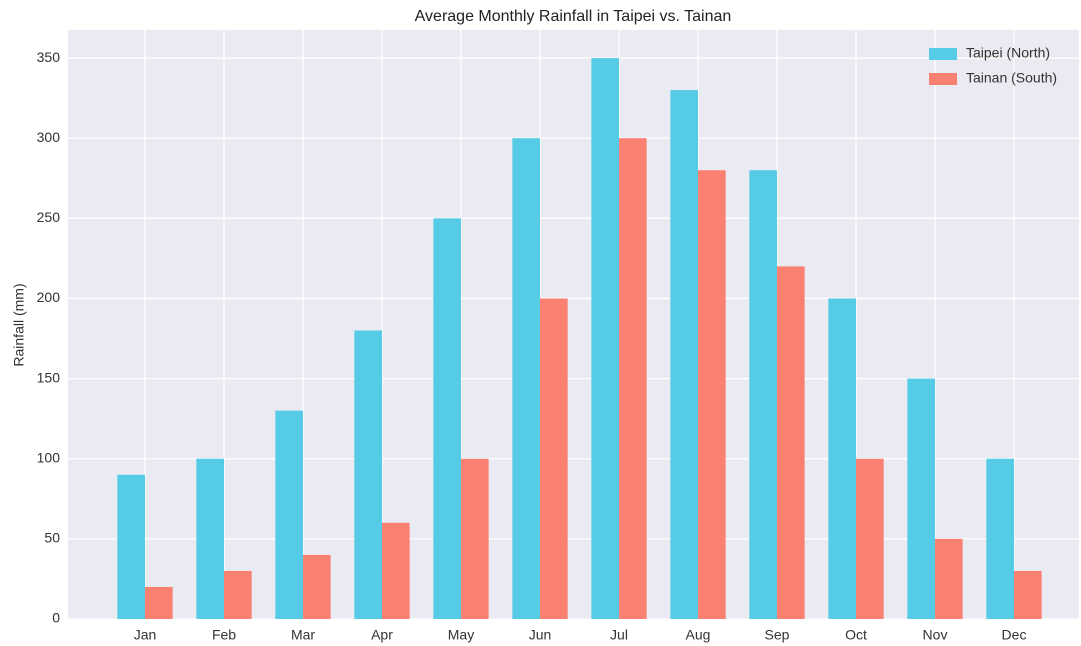 This screenshot has height=646, width=1081. I want to click on x-tick-label: Mar, so click(303, 635).